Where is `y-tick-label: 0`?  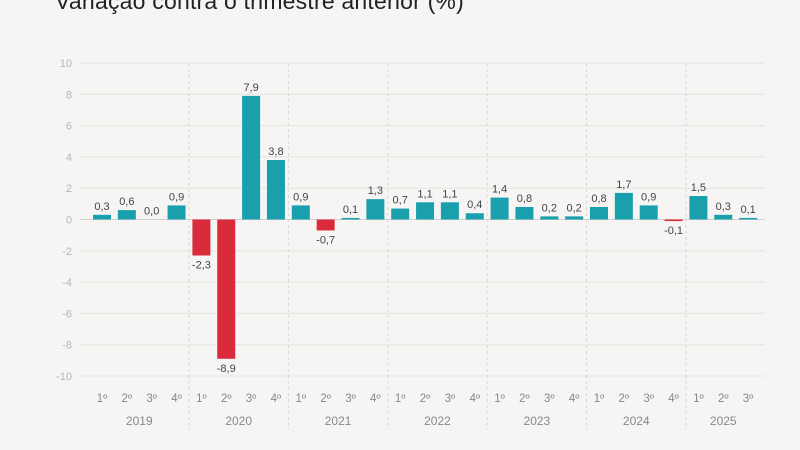 y-tick-label: 0 is located at coordinates (69, 221).